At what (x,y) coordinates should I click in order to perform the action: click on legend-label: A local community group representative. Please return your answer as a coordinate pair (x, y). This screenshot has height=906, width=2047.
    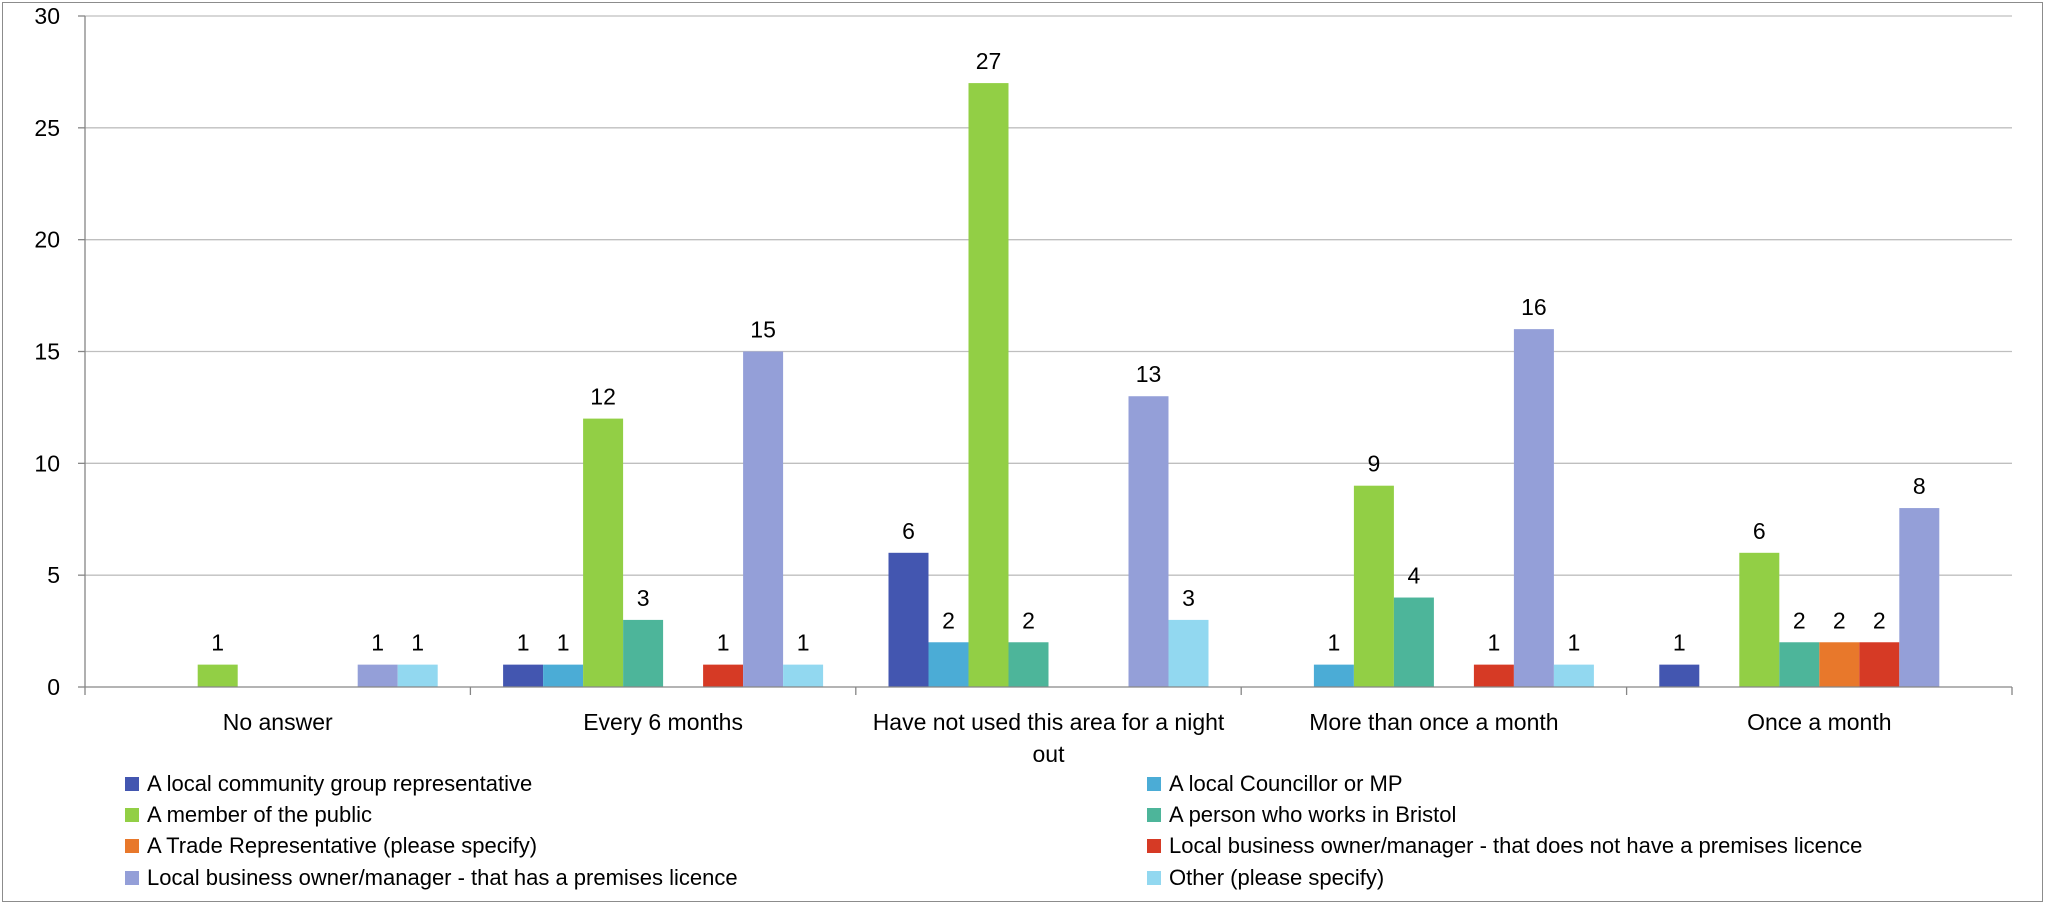
    Looking at the image, I should click on (339, 783).